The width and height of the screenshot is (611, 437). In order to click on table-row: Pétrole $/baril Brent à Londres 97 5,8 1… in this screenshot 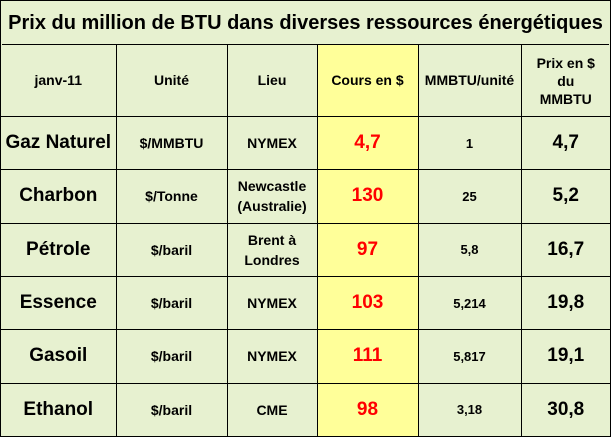, I will do `click(305, 249)`.